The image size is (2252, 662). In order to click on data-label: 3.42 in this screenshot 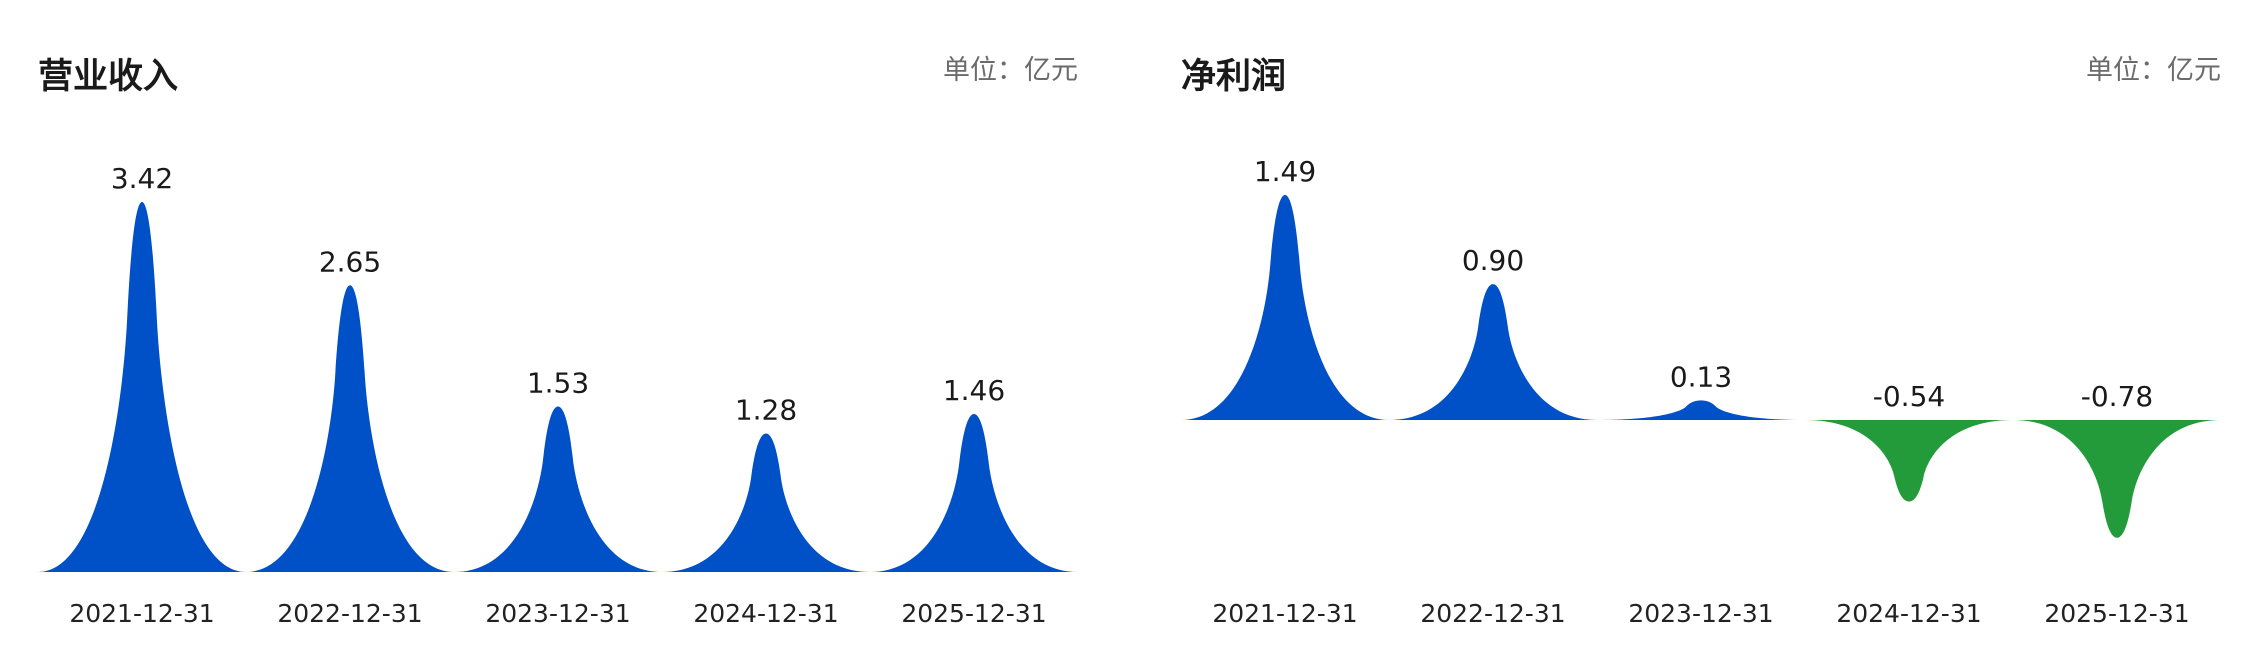, I will do `click(142, 178)`.